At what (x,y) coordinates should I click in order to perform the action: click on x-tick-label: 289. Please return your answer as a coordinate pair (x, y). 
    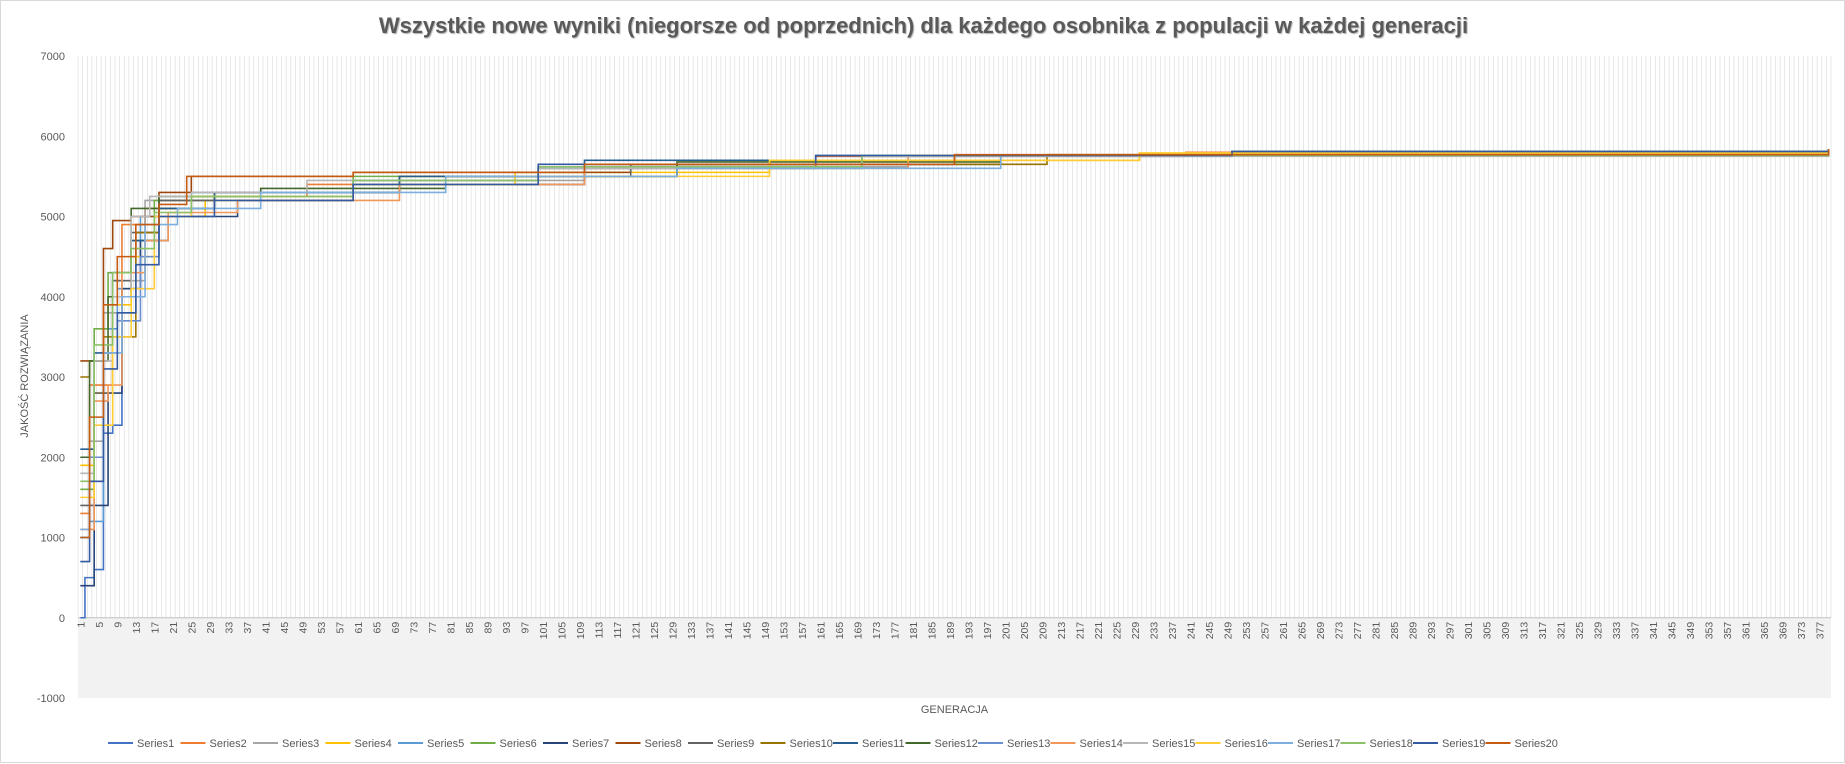
    Looking at the image, I should click on (1413, 631).